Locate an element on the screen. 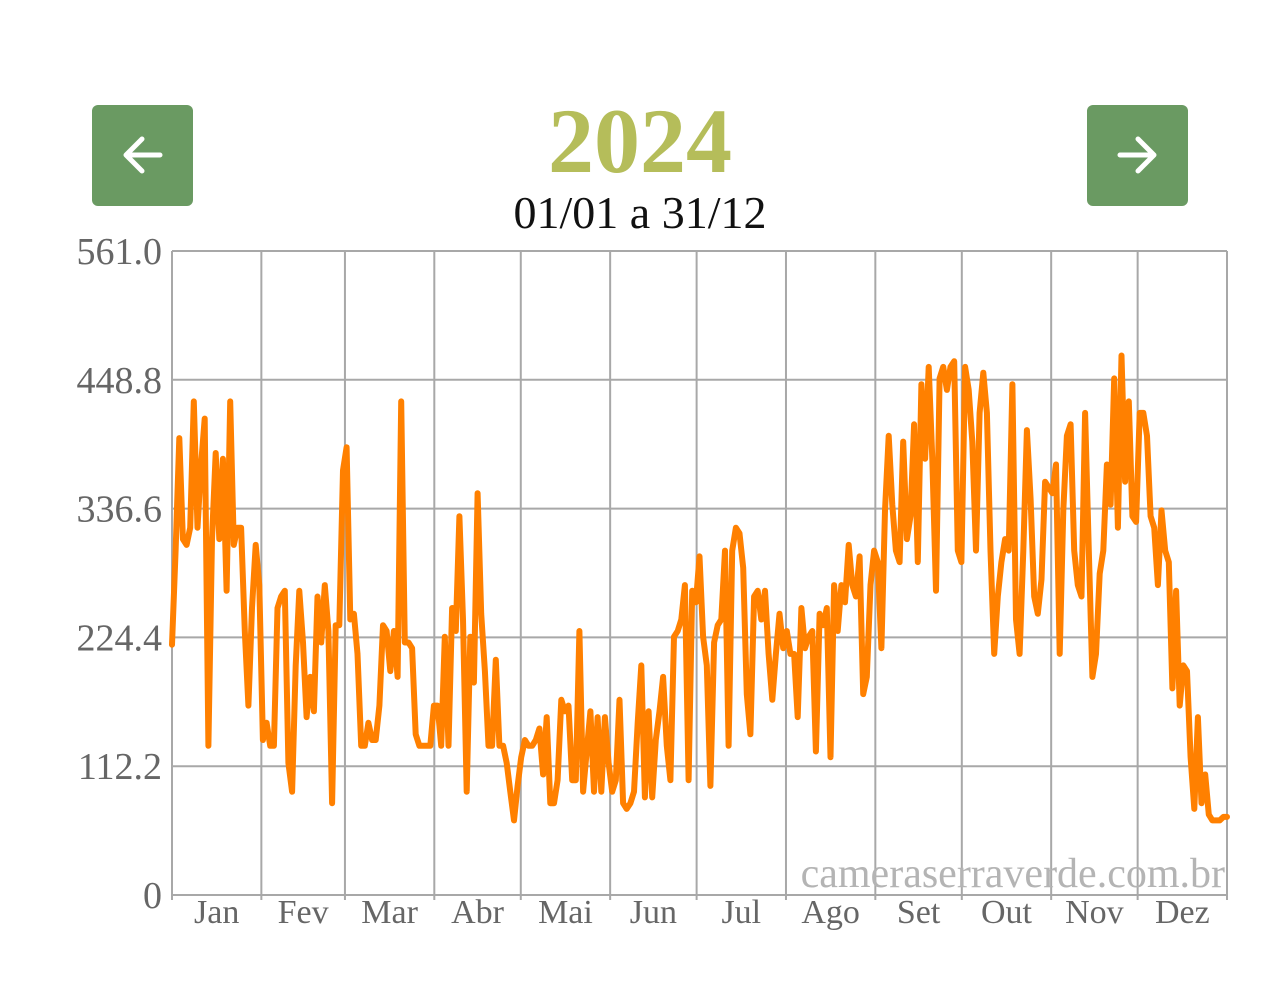 The width and height of the screenshot is (1280, 1006). date-range: 01/01 a 31/12 is located at coordinates (640, 212).